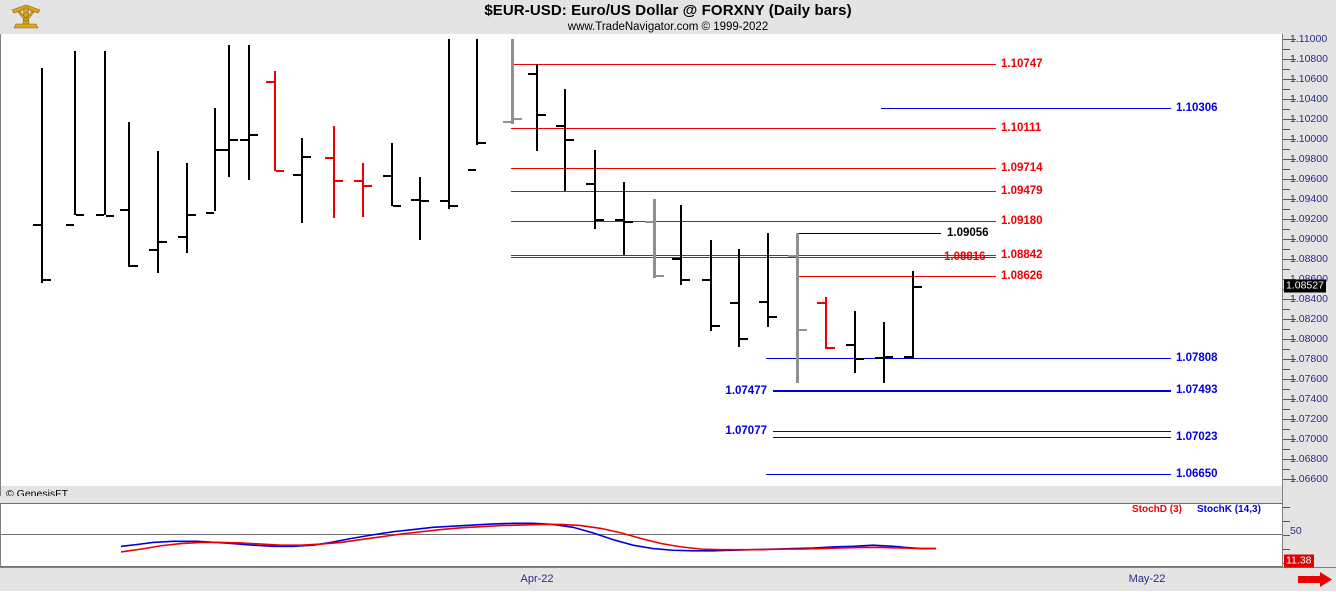 This screenshot has height=592, width=1336. I want to click on stochastic-indicator-pane: StochD (3) StochK (14,3), so click(641, 535).